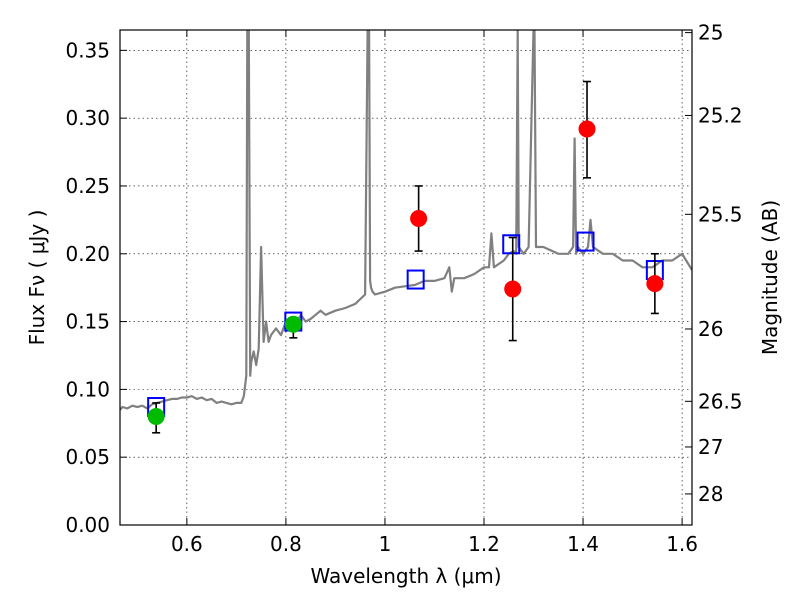  What do you see at coordinates (385, 544) in the screenshot?
I see `x-tick-label: 1` at bounding box center [385, 544].